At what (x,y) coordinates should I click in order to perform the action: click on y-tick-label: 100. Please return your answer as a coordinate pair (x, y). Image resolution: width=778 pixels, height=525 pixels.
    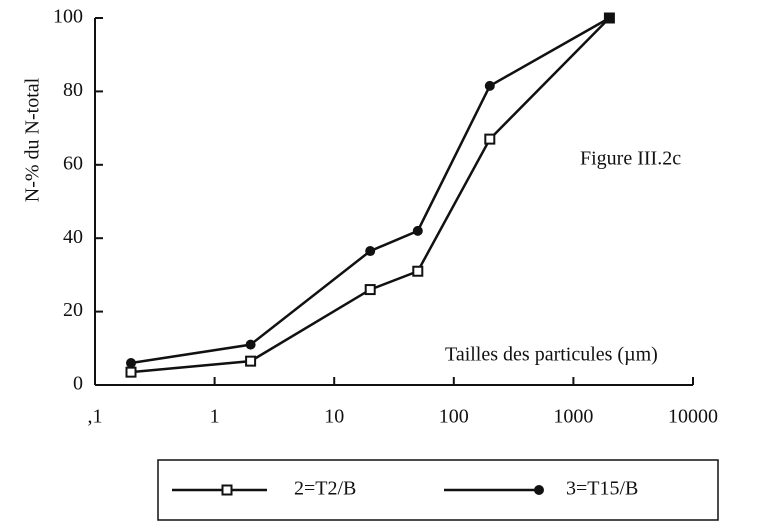
    Looking at the image, I should click on (68, 17).